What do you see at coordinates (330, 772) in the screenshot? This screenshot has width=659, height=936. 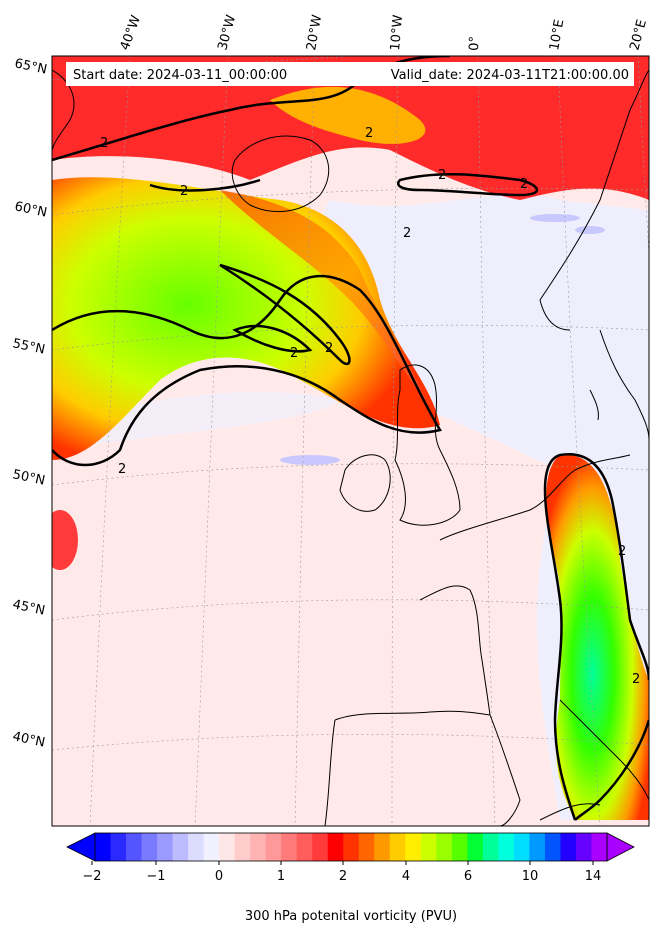 I see `iberia-west-coast` at bounding box center [330, 772].